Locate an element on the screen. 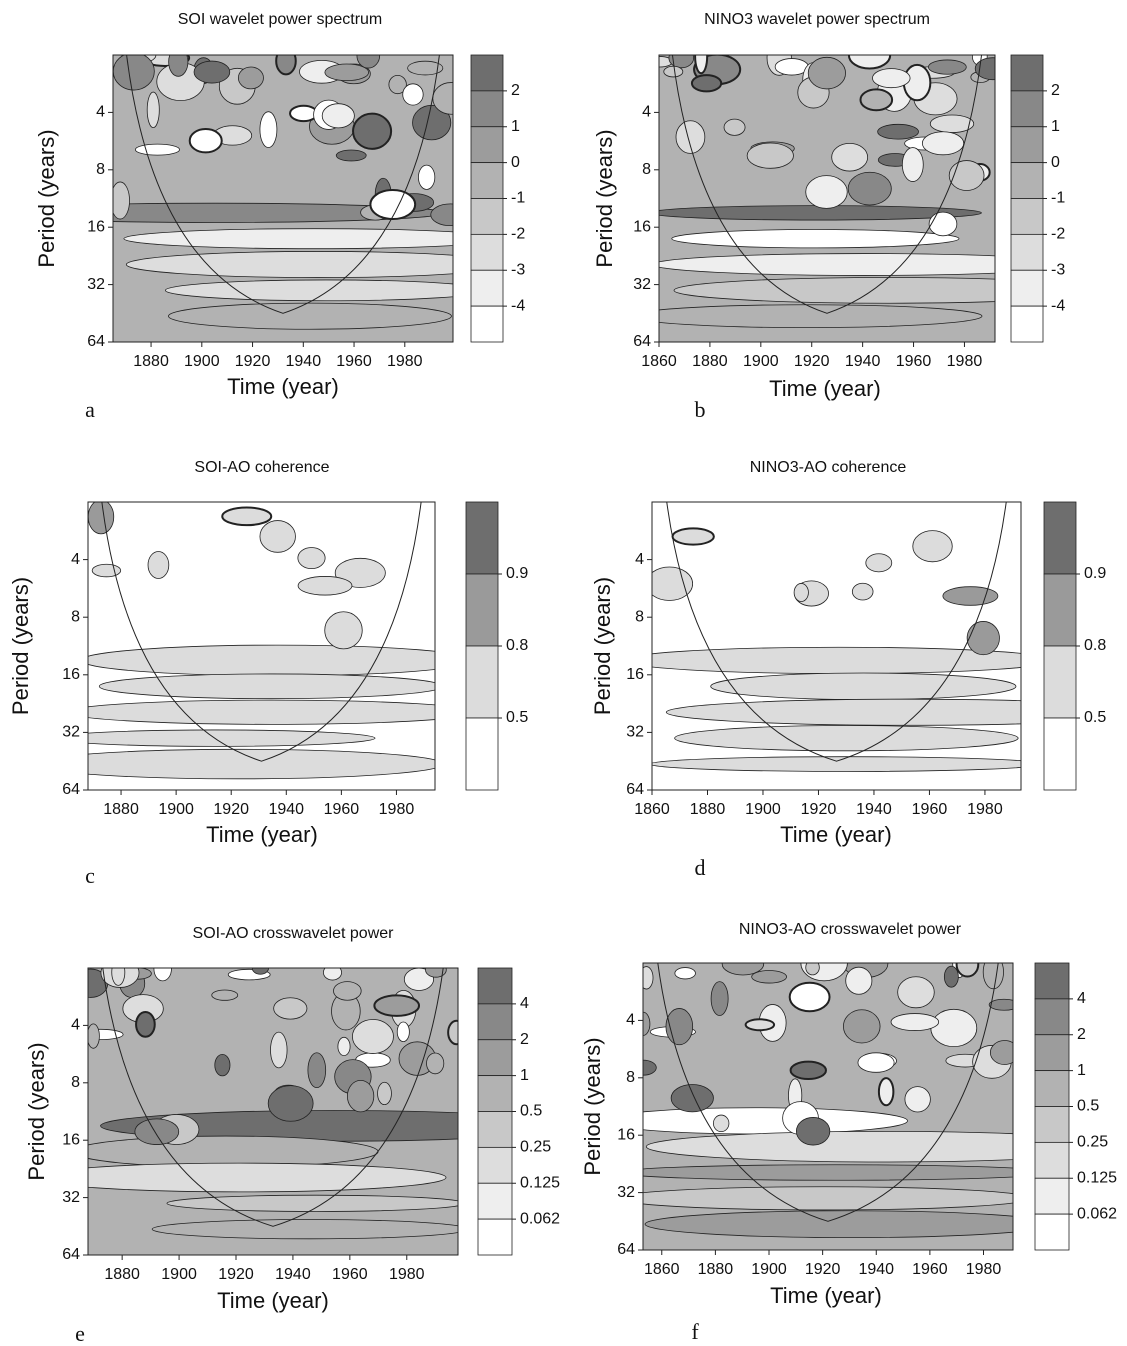 Image resolution: width=1127 pixels, height=1346 pixels. panel-letter: c is located at coordinates (90, 875).